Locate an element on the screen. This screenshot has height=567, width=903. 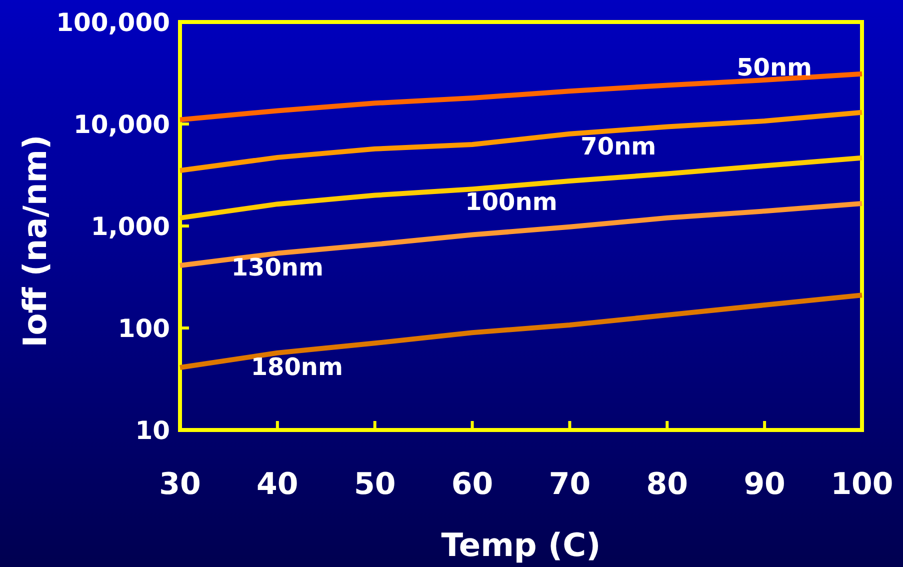
y-axis-title: Ioff (na/nm) is located at coordinates (35, 241).